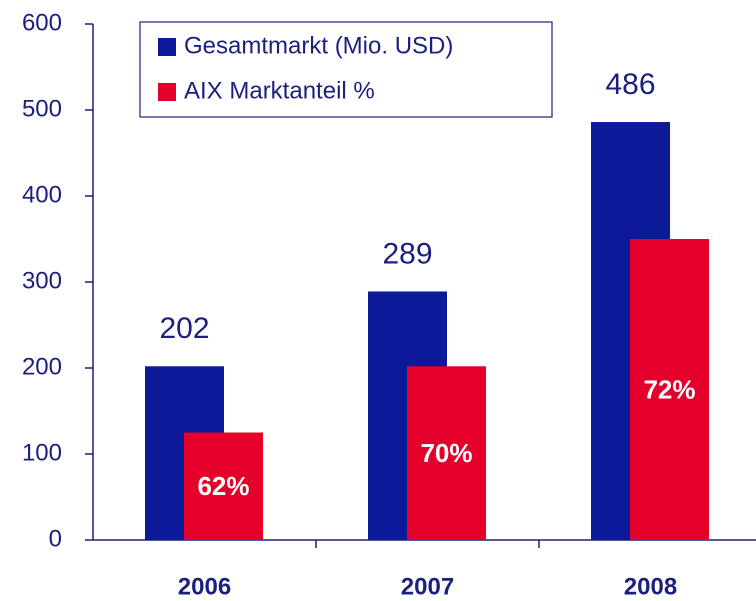  Describe the element at coordinates (42, 452) in the screenshot. I see `y-tick-label: 100` at that location.